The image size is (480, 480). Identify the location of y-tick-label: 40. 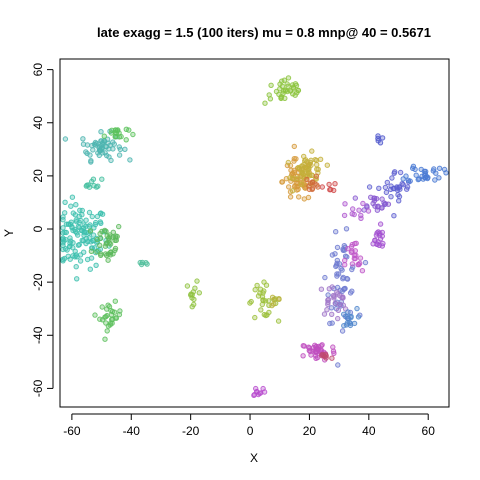
(38, 123).